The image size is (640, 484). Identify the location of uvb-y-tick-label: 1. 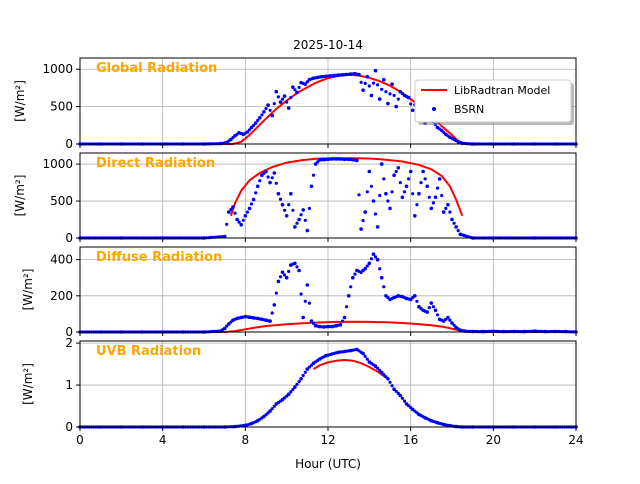
(69, 385).